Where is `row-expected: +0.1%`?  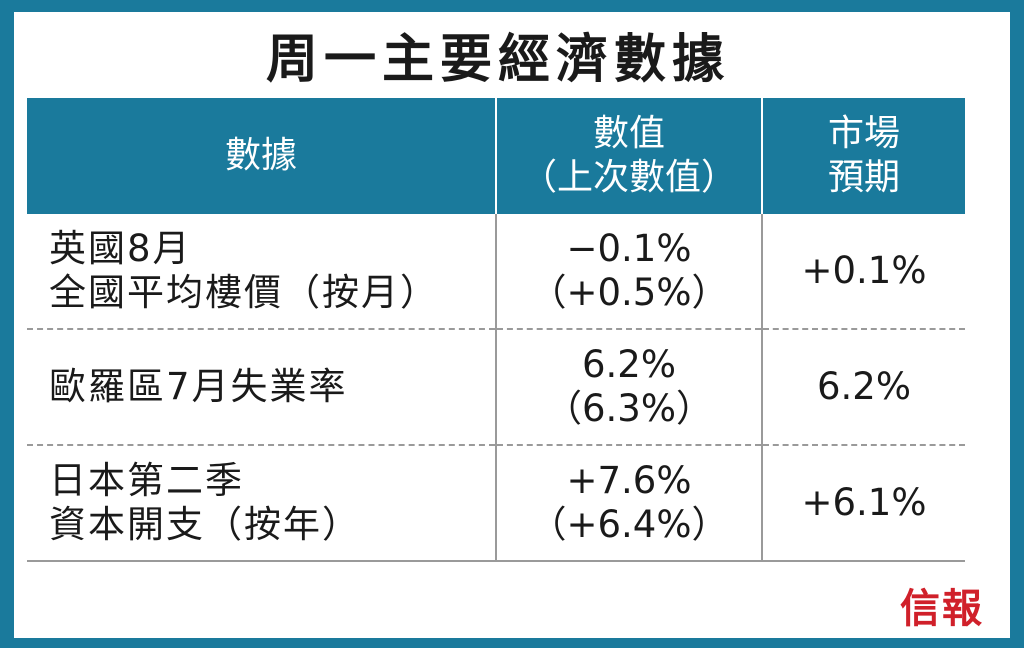
row-expected: +0.1% is located at coordinates (863, 271).